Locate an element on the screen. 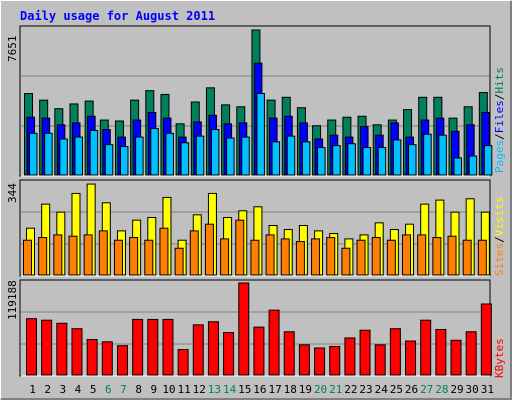  legend-hits: Hits is located at coordinates (499, 80).